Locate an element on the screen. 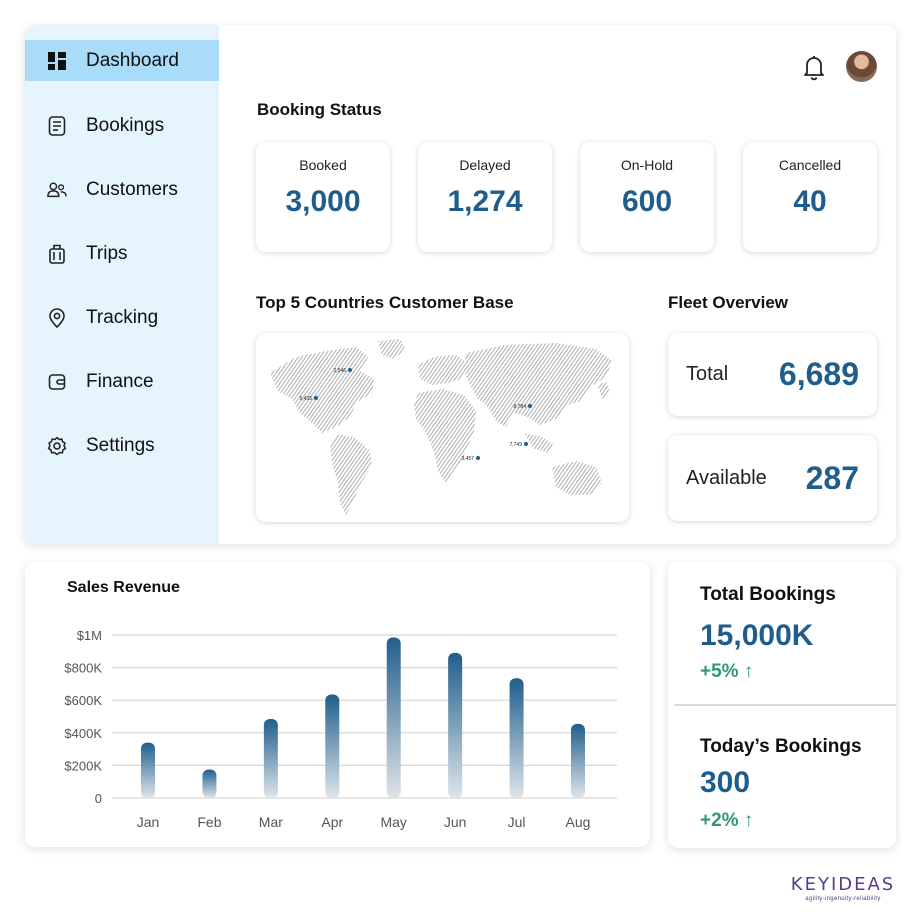 This screenshot has width=921, height=921. fleet-total-card: Total 6,689 is located at coordinates (772, 374).